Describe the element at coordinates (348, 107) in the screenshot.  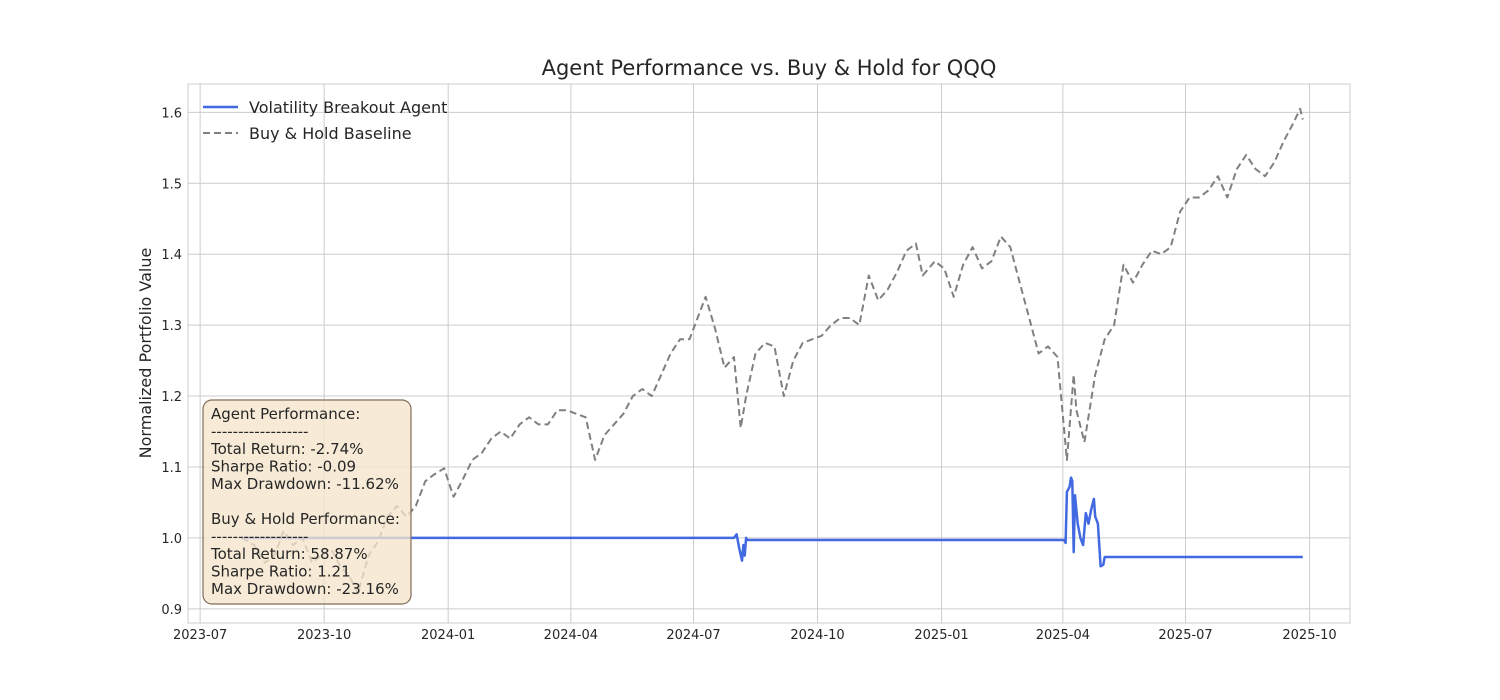
I see `legend-label-agent: Volatility Breakout Agent` at that location.